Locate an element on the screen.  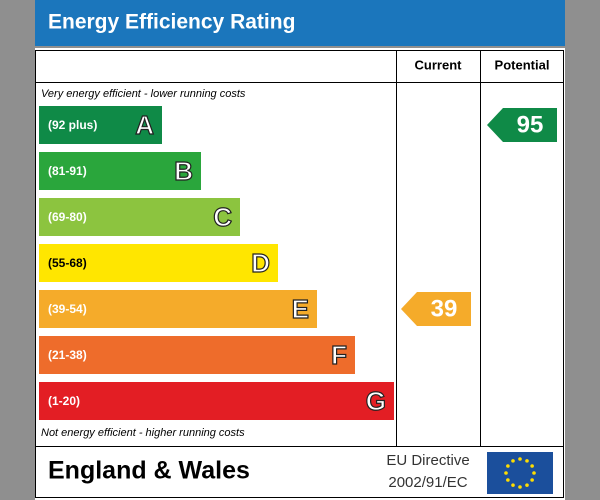
band-letter: E is located at coordinates (300, 309).